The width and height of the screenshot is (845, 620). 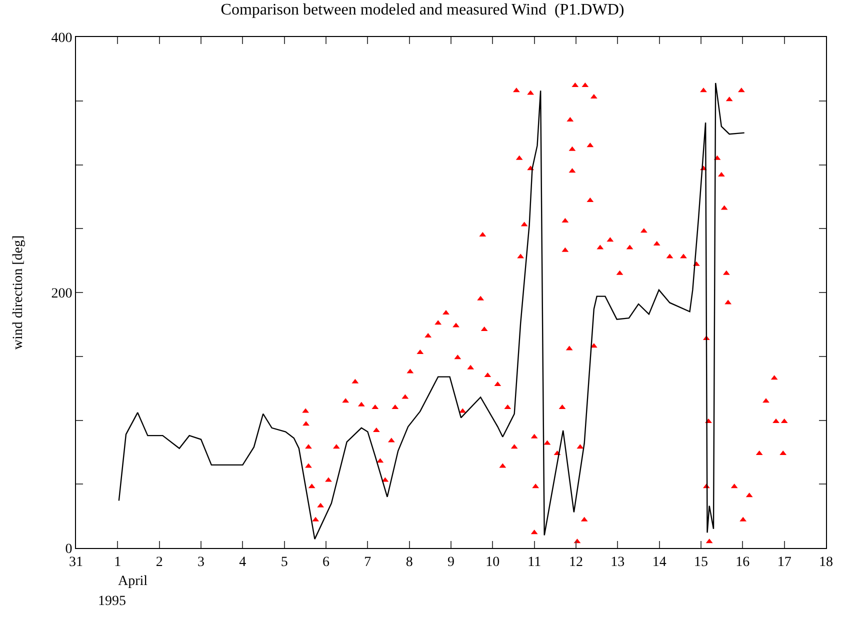 What do you see at coordinates (826, 562) in the screenshot?
I see `x-tick-label: 18` at bounding box center [826, 562].